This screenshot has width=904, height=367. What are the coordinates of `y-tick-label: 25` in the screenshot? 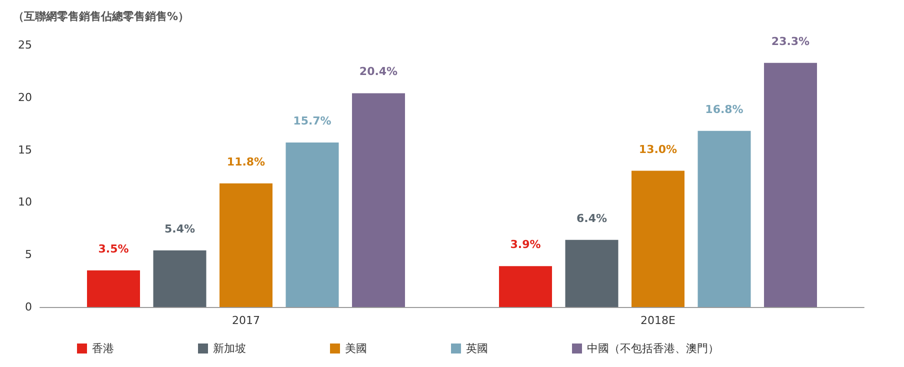 It's located at (25, 45).